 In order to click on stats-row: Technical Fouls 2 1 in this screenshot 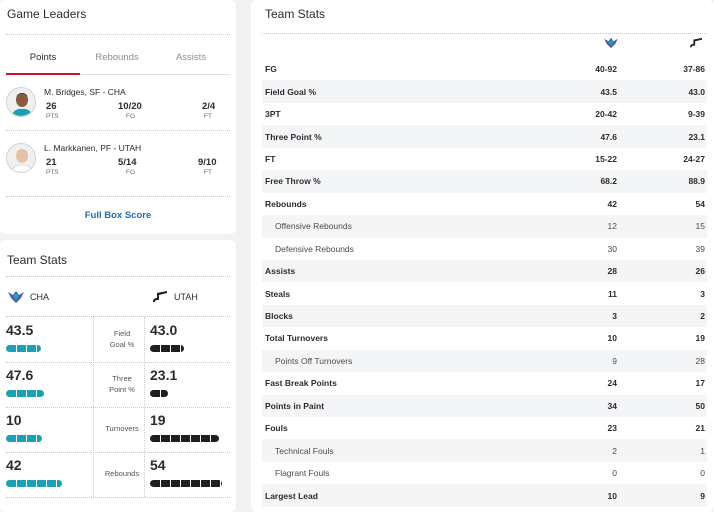, I will do `click(484, 450)`.